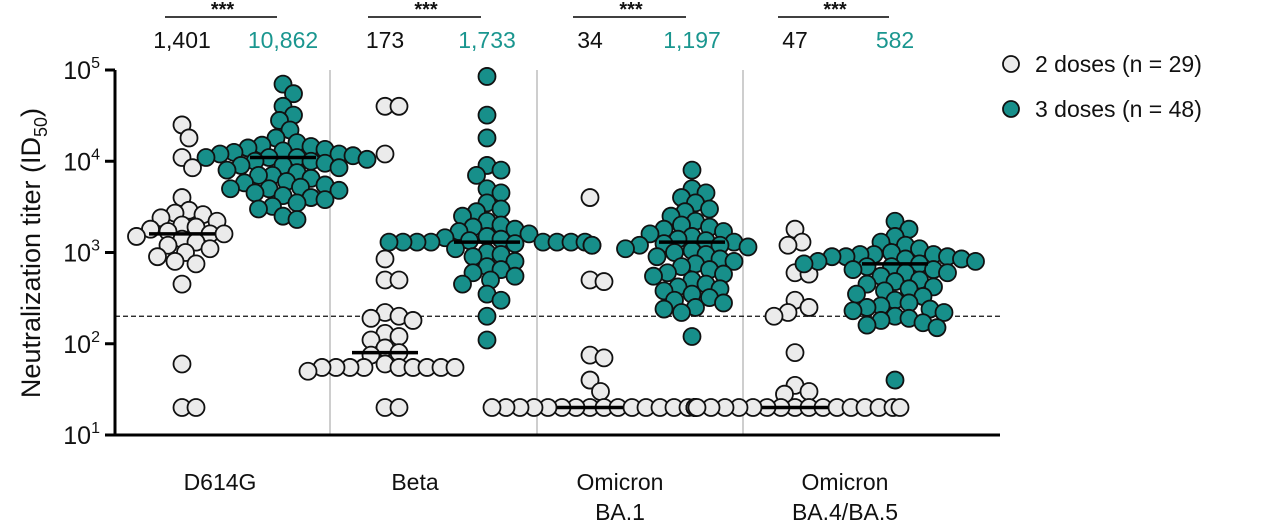 The width and height of the screenshot is (1280, 531). What do you see at coordinates (33, 253) in the screenshot?
I see `y-axis-label-text: Neutralization titer (ID50)` at bounding box center [33, 253].